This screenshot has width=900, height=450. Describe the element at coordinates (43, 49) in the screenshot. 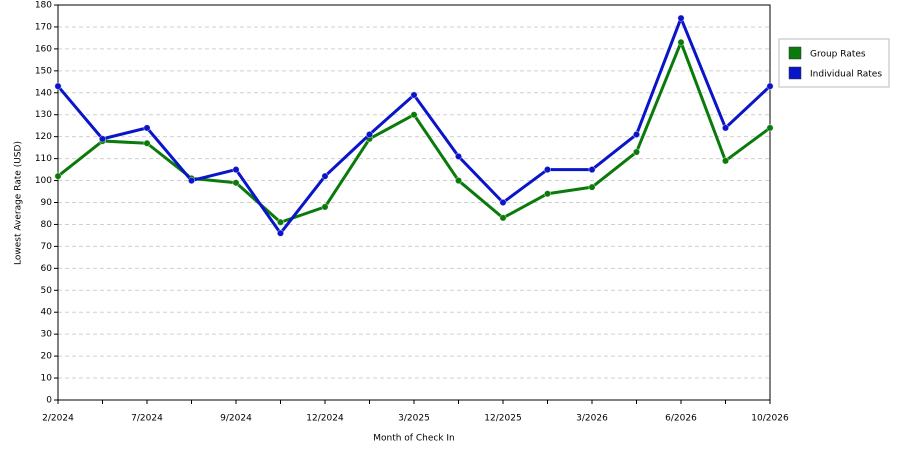

I see `y-tick-label: 160` at that location.